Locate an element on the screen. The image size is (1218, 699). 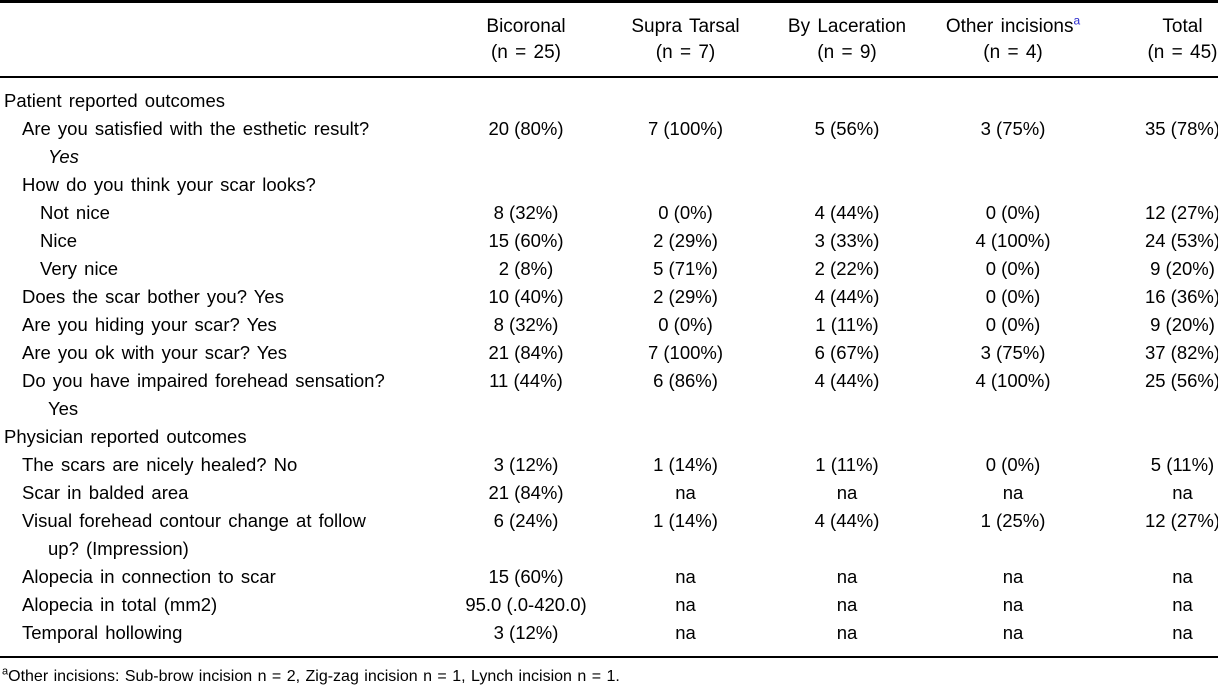
row-label-line1: The scars are nicely healed? No is located at coordinates (160, 464).